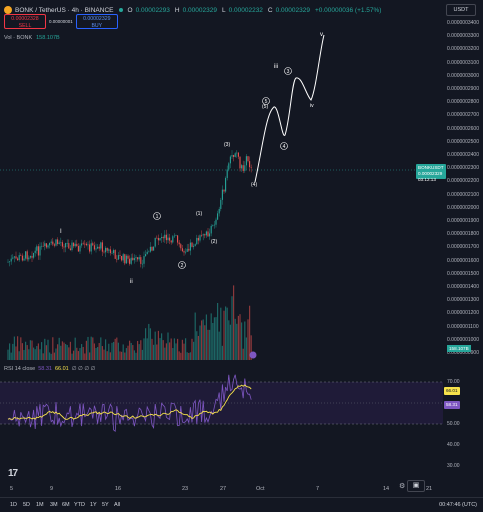 The width and height of the screenshot is (483, 512). I want to click on range-3m-button: 3M, so click(54, 505).